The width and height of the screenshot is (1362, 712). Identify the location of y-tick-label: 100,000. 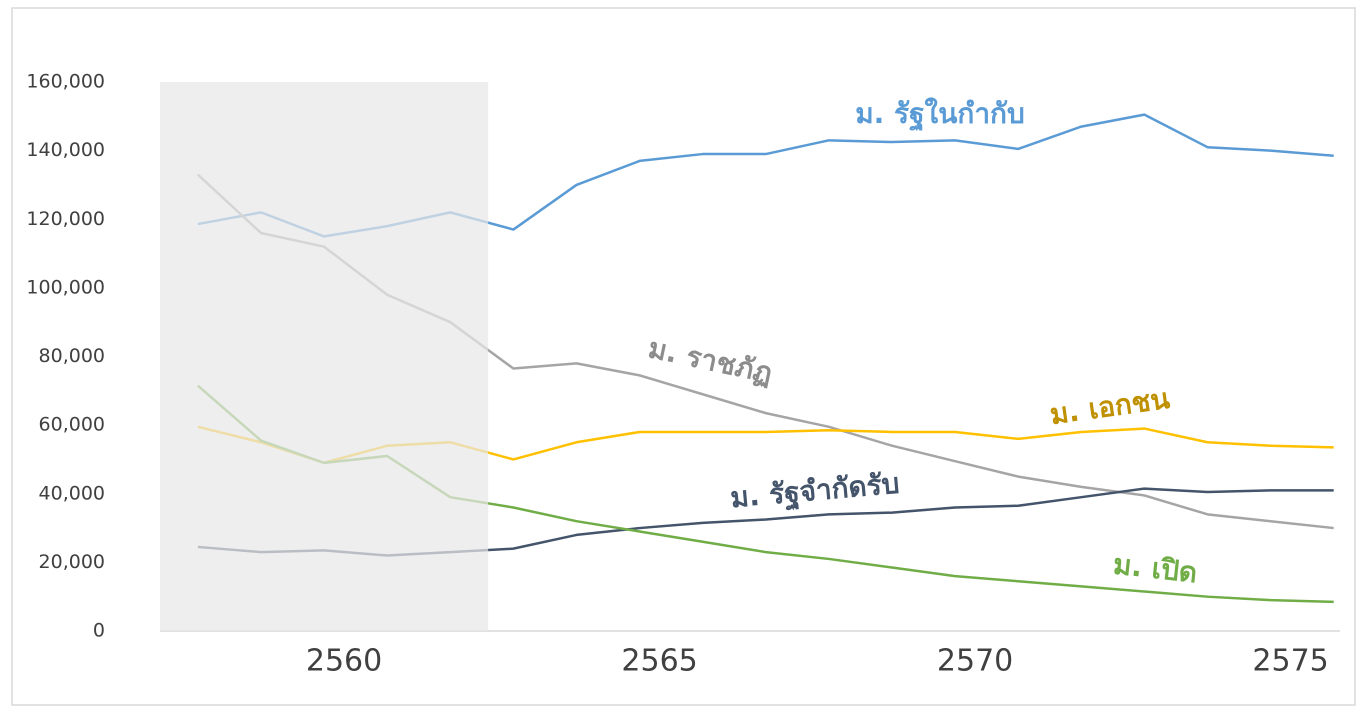
(65, 287).